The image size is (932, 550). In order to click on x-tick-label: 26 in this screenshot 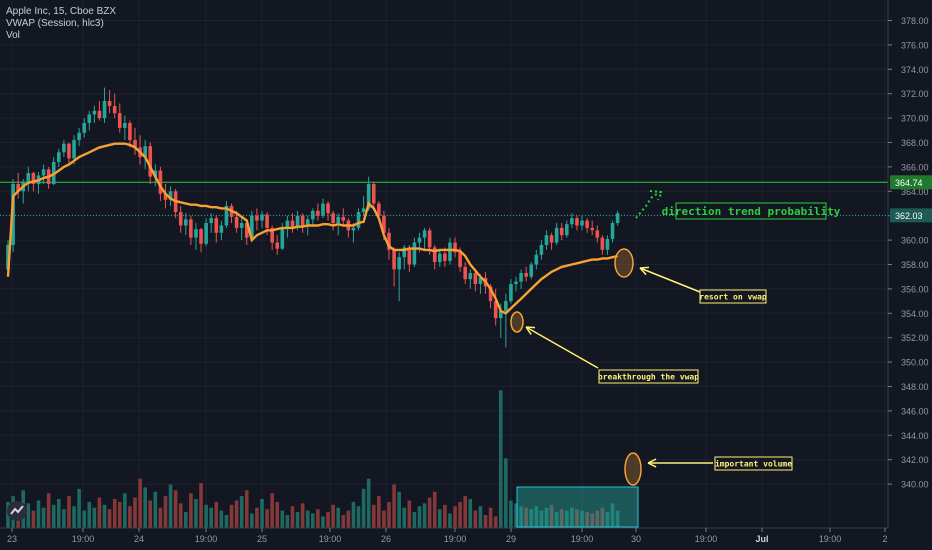, I will do `click(386, 539)`.